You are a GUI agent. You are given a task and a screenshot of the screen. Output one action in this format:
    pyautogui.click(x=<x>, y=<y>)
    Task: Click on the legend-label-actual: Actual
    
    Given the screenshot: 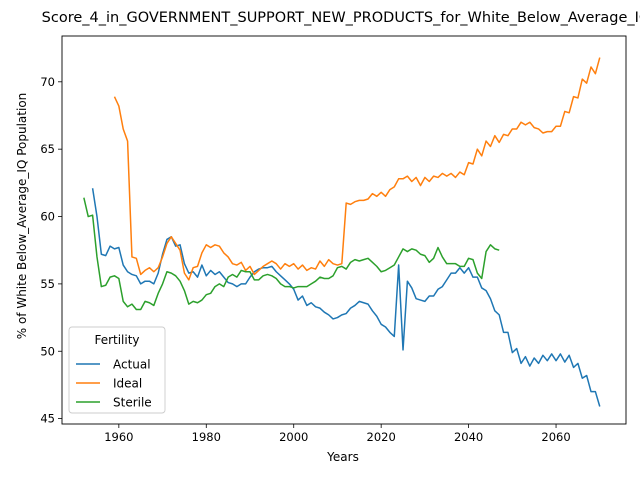 What is the action you would take?
    pyautogui.click(x=132, y=365)
    